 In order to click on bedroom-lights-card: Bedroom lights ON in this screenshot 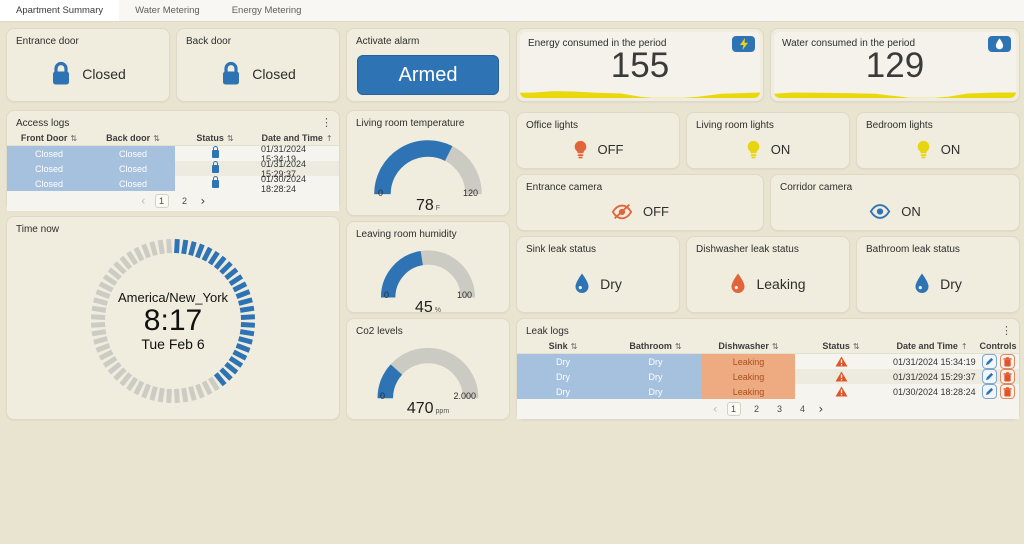, I will do `click(938, 140)`.